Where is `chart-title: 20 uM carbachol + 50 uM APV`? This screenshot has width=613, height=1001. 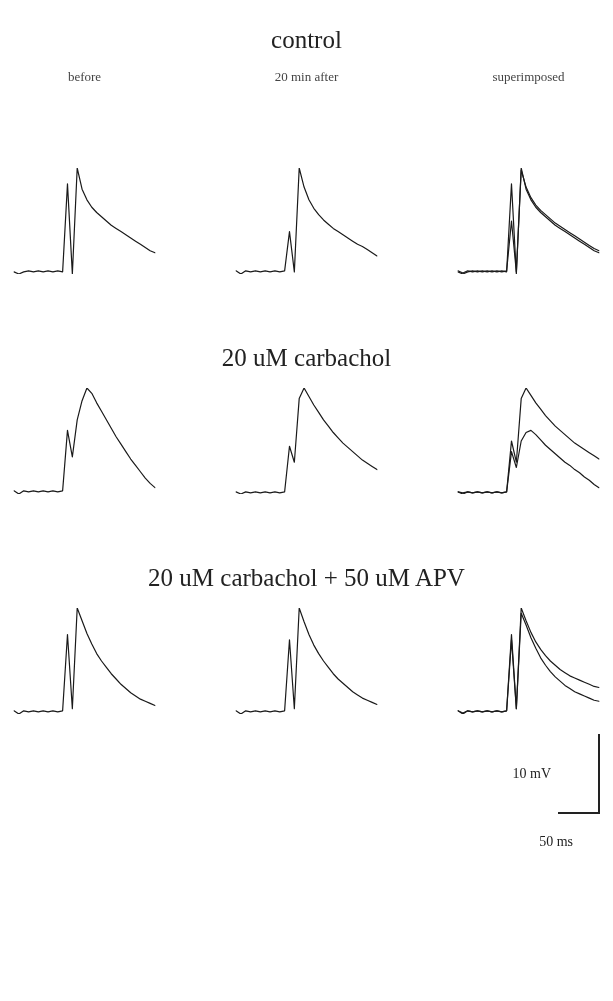
chart-title: 20 uM carbachol + 50 uM APV is located at coordinates (306, 578).